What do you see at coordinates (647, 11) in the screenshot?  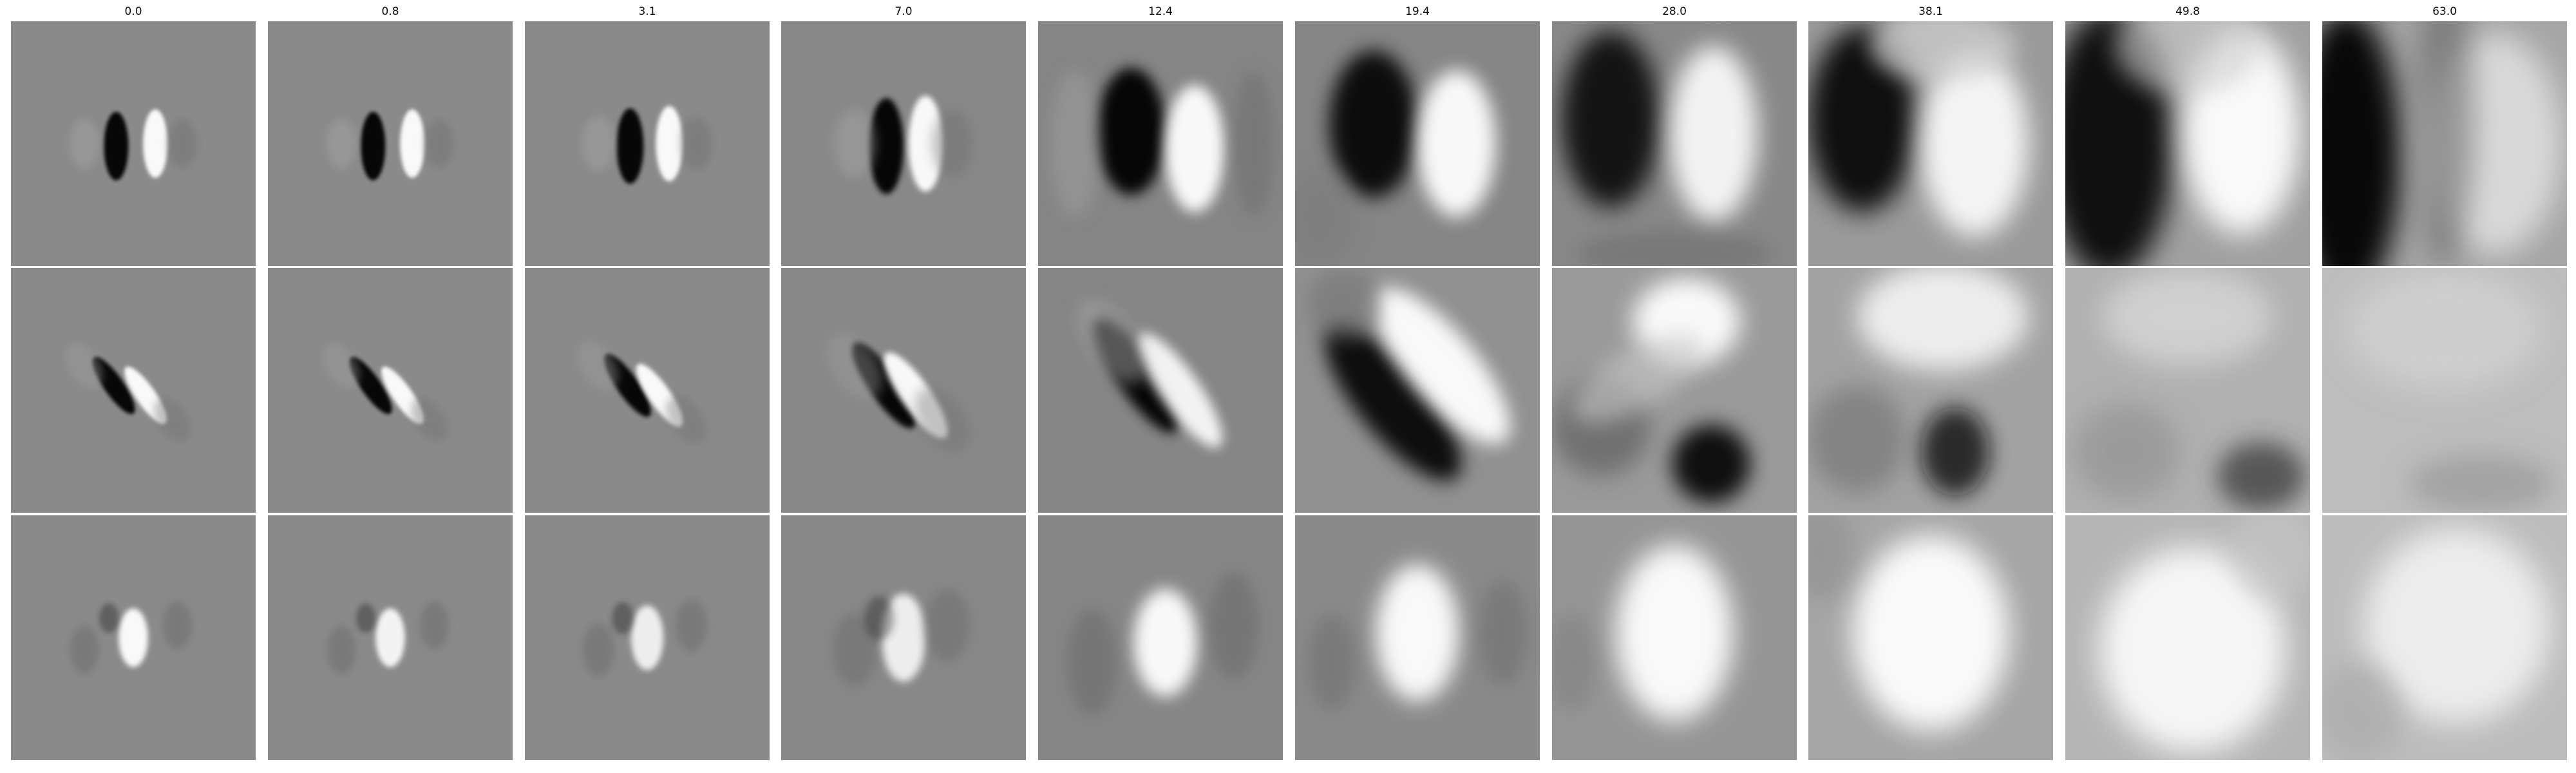 I see `column-label: 3.1` at bounding box center [647, 11].